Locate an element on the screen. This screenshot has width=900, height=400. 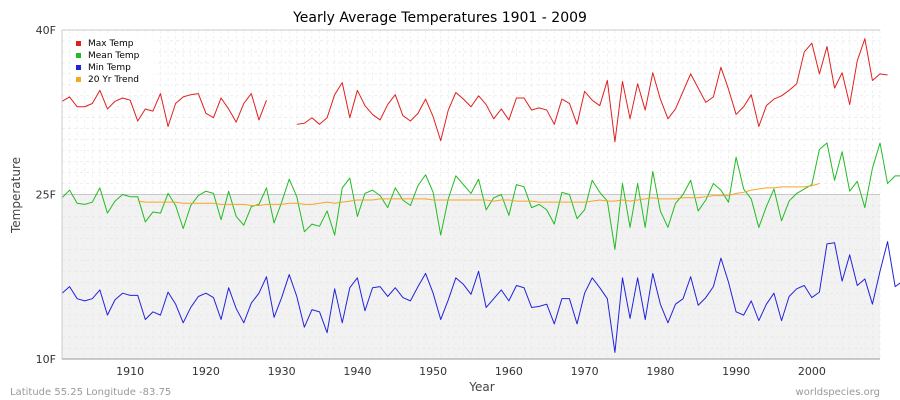
x-tick-label: 1990 is located at coordinates (736, 371).